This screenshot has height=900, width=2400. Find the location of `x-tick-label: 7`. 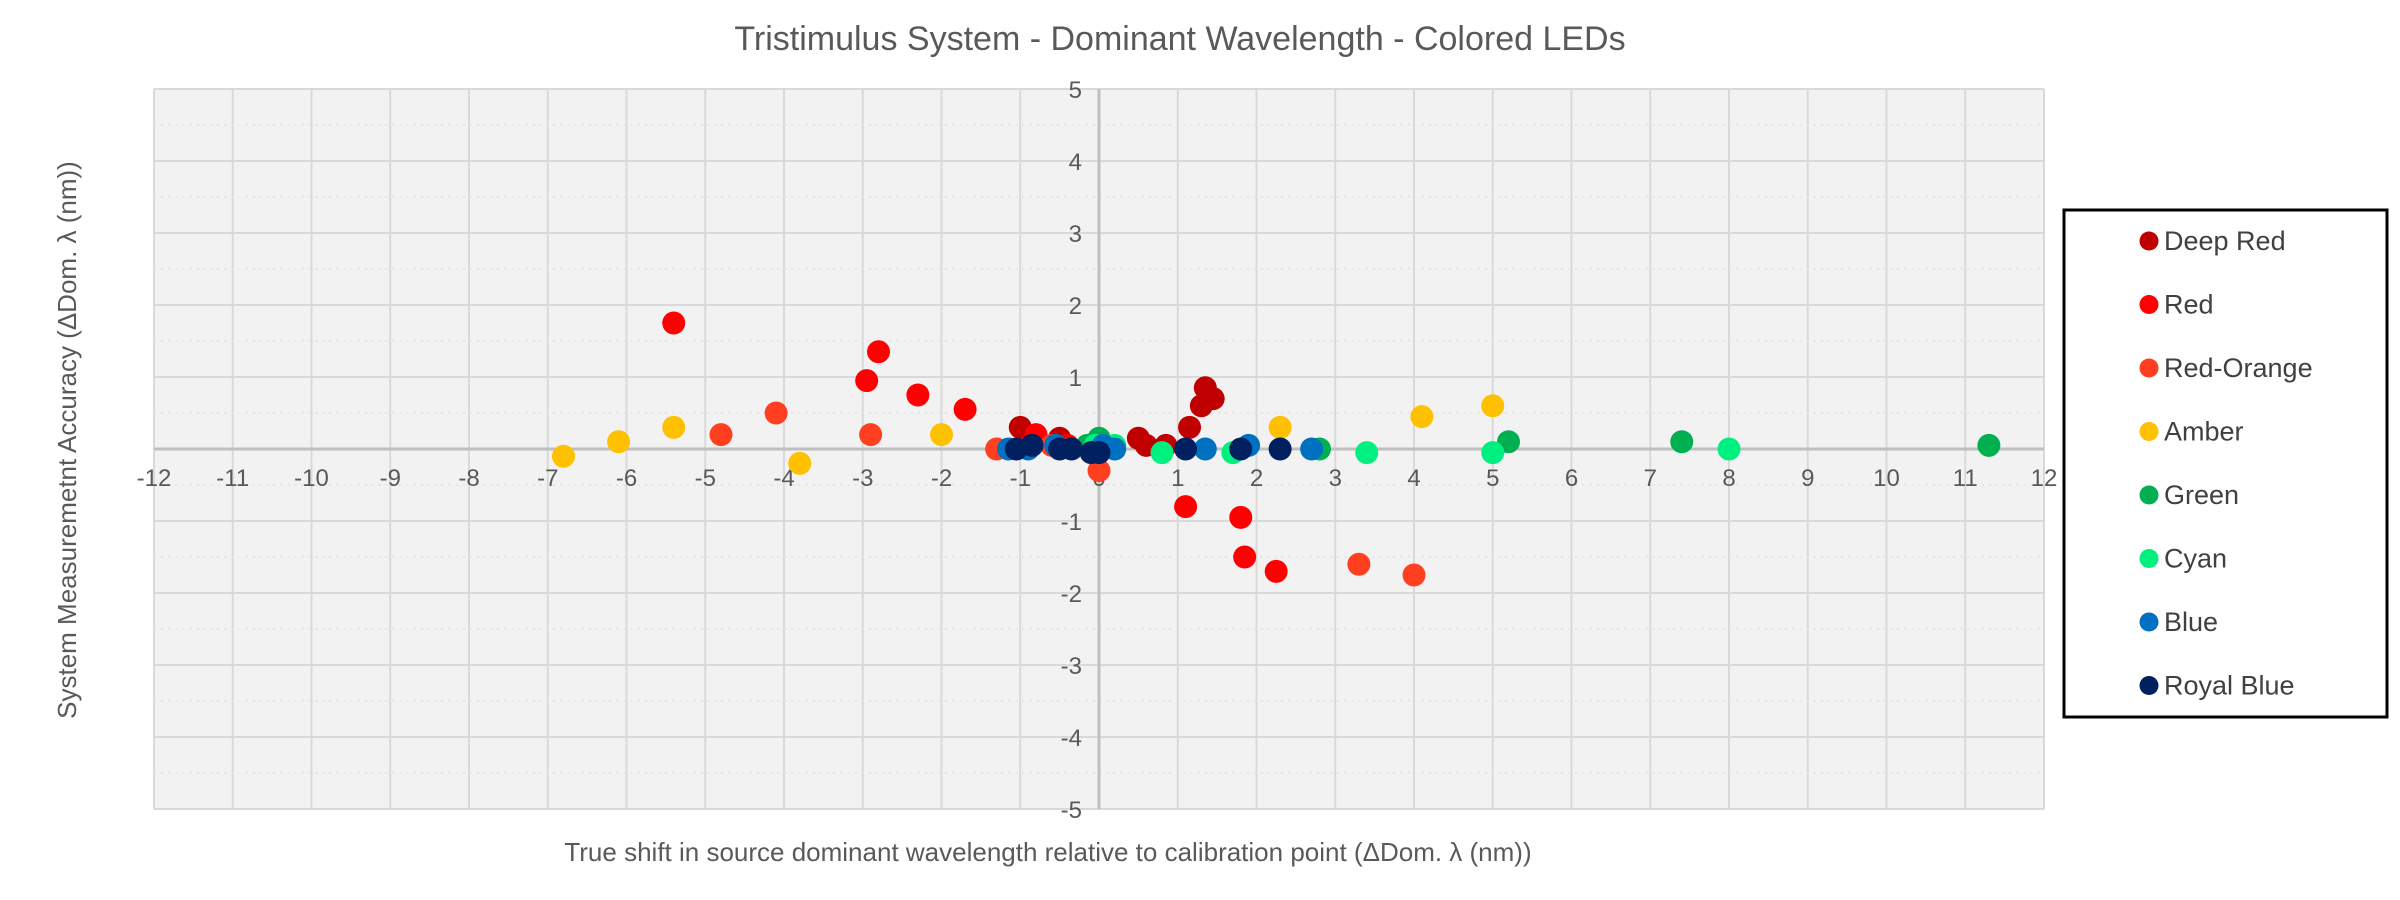

x-tick-label: 7 is located at coordinates (1650, 478).